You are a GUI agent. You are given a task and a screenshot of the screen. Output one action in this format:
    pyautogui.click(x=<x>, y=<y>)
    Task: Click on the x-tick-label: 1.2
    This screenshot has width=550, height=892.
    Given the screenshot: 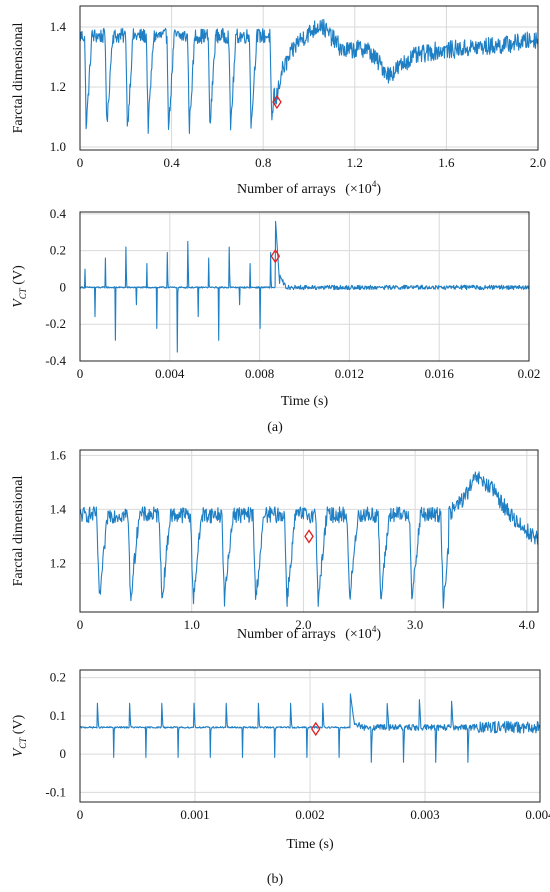 What is the action you would take?
    pyautogui.click(x=355, y=162)
    